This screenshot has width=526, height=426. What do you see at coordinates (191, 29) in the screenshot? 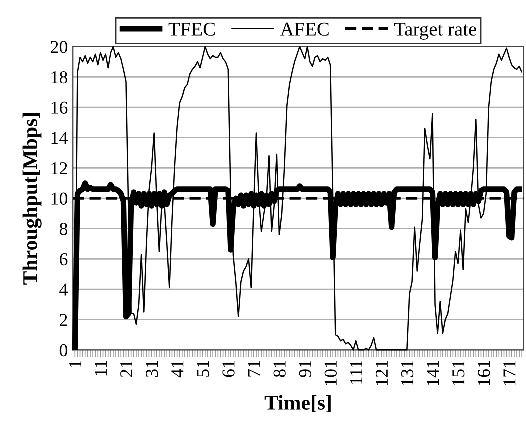
I see `legend-label: TFEC` at bounding box center [191, 29].